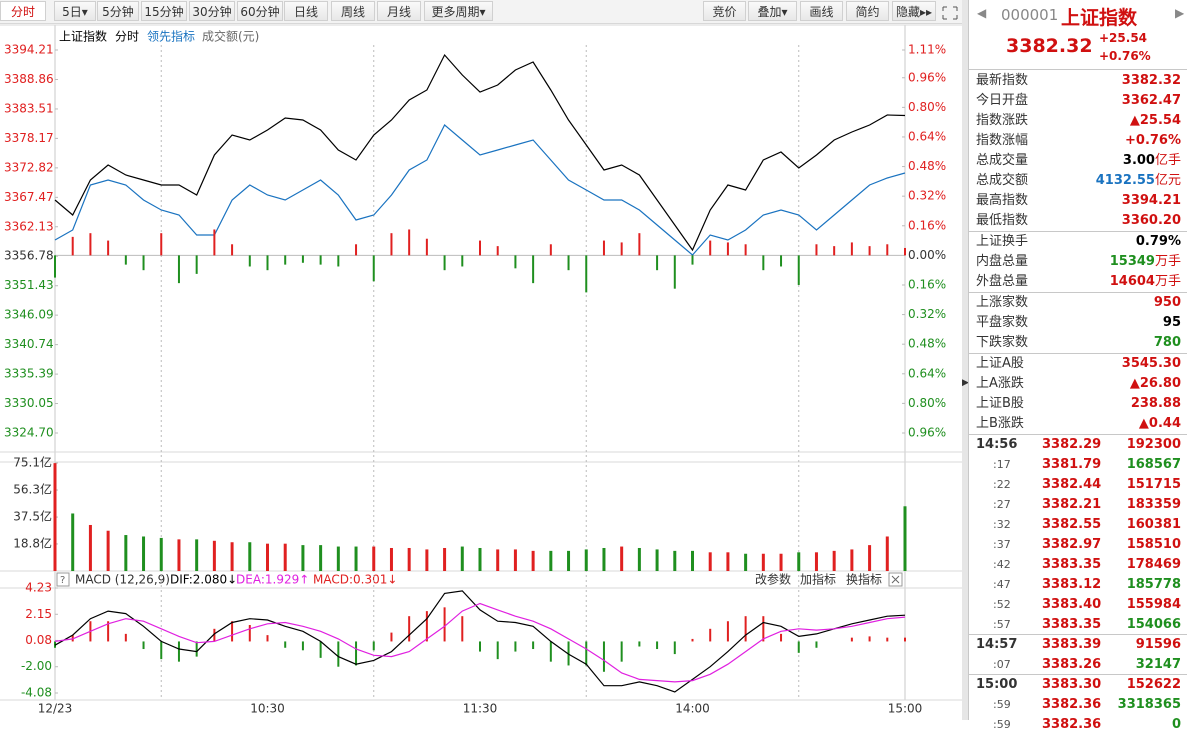 The image size is (1187, 735). I want to click on stat-label: 平盘家数, so click(1002, 322).